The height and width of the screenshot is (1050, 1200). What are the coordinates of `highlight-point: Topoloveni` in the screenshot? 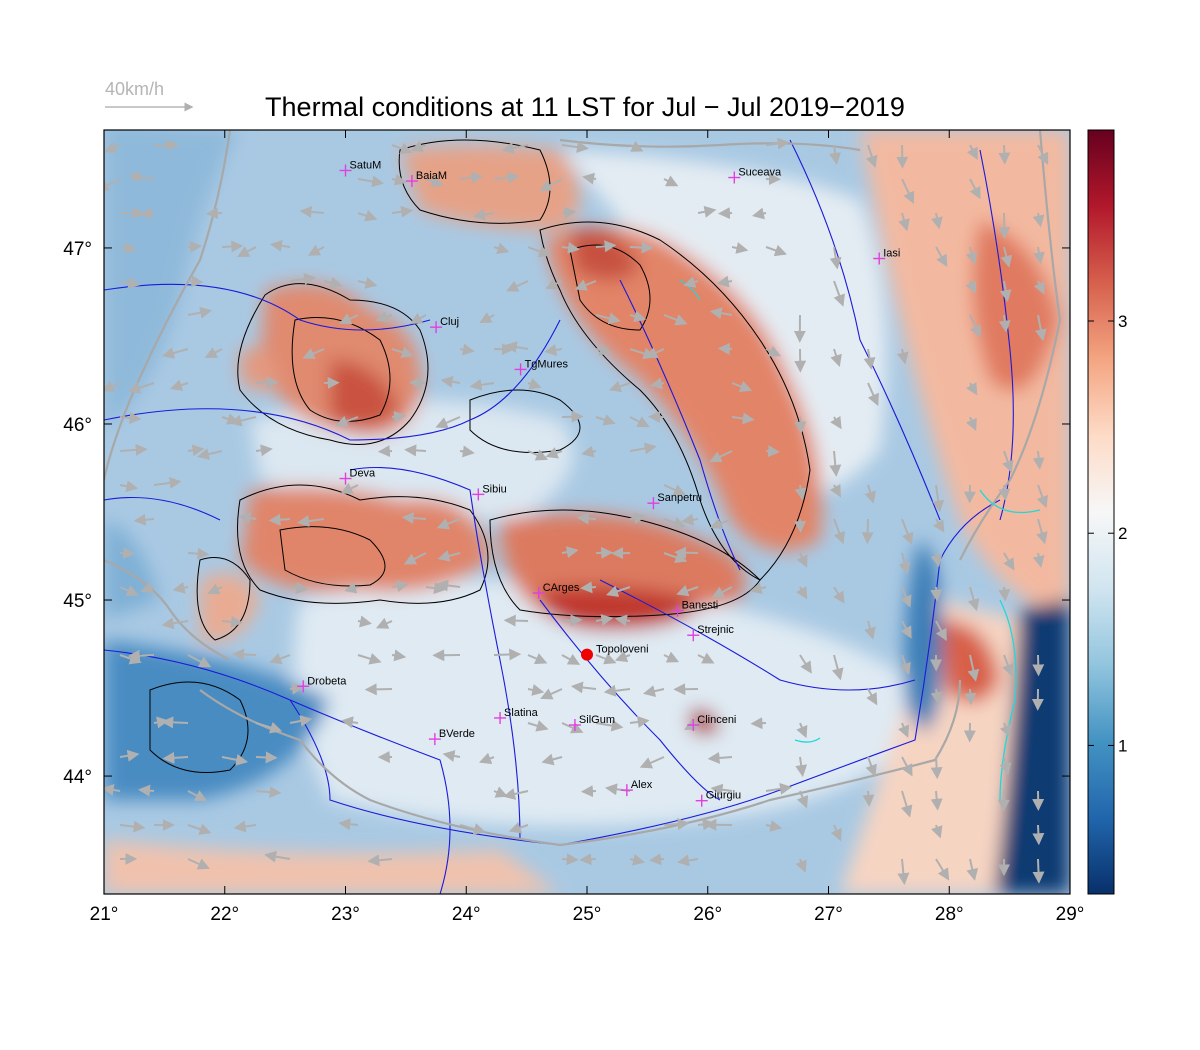 It's located at (615, 652).